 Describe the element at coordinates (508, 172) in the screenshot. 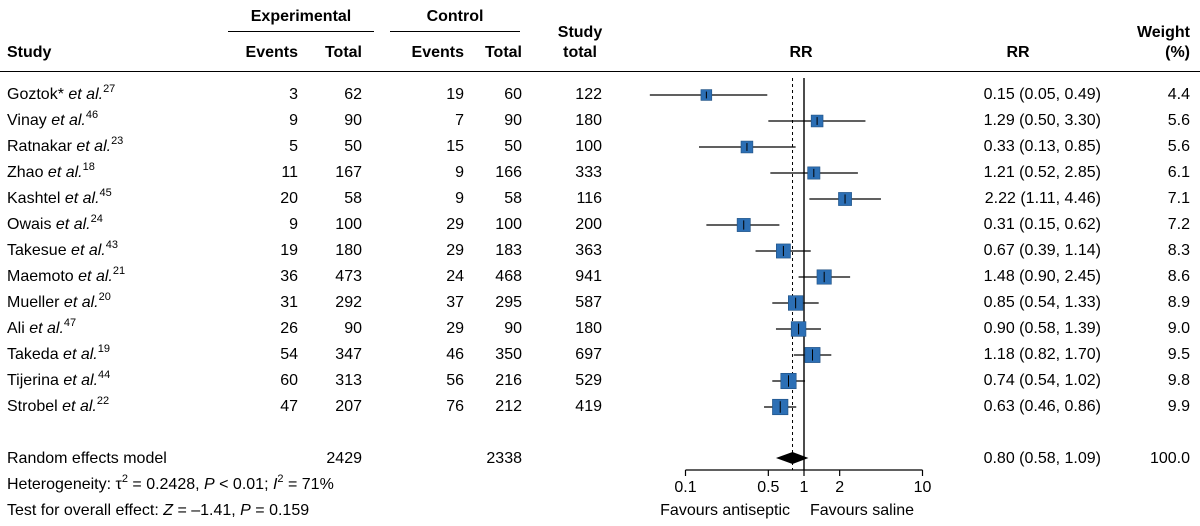

I see `ctl-total: 166` at that location.